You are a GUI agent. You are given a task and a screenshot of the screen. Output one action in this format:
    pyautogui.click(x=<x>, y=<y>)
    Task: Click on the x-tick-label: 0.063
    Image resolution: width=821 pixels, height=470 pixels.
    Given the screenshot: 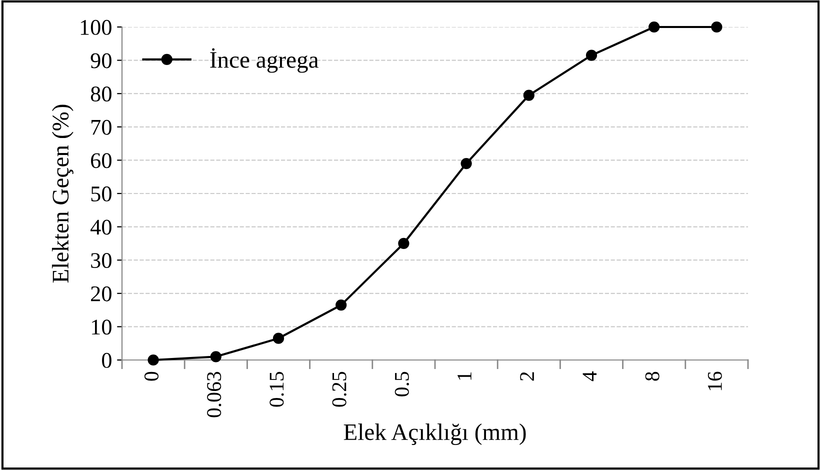 What is the action you would take?
    pyautogui.click(x=214, y=395)
    